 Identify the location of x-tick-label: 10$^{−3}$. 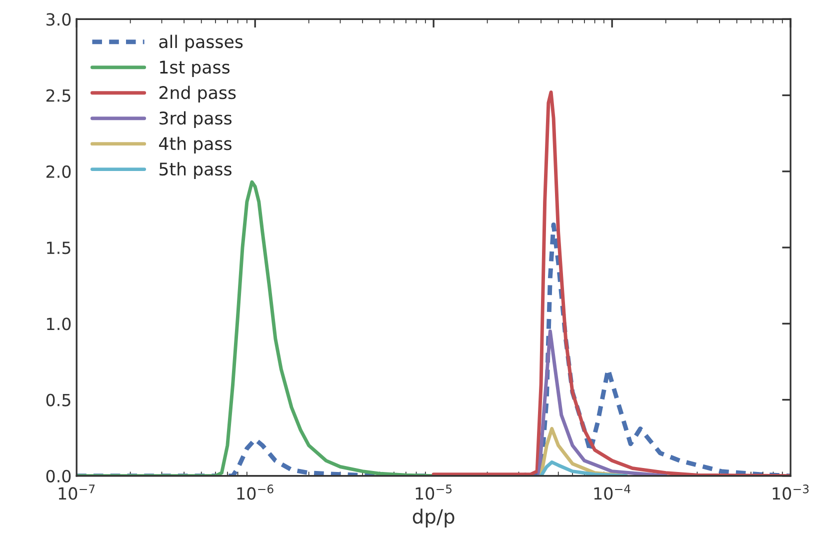
(790, 492).